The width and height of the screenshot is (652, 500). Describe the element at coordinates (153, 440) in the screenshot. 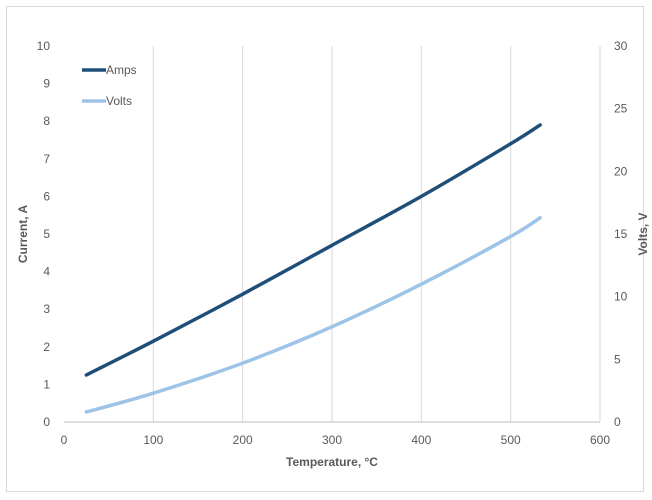

I see `x-tick-label: 100` at that location.